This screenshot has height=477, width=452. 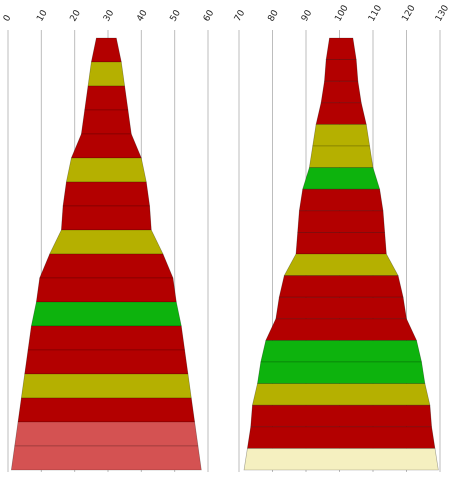 What do you see at coordinates (375, 13) in the screenshot?
I see `tick-label: 110` at bounding box center [375, 13].